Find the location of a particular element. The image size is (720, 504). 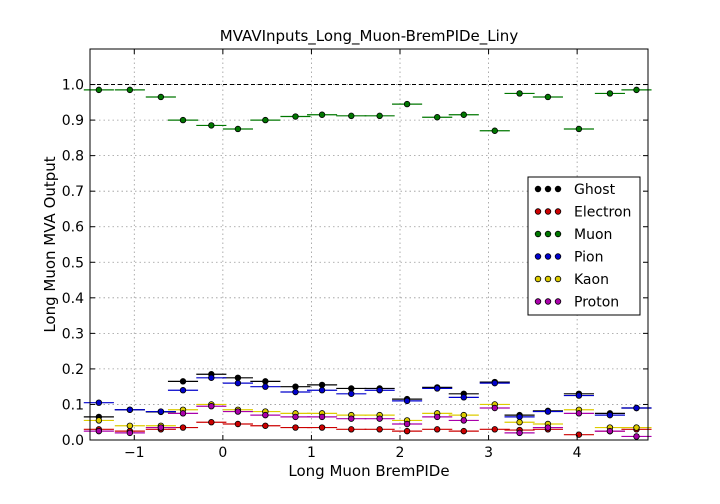

legend-label: Ghost is located at coordinates (595, 190).